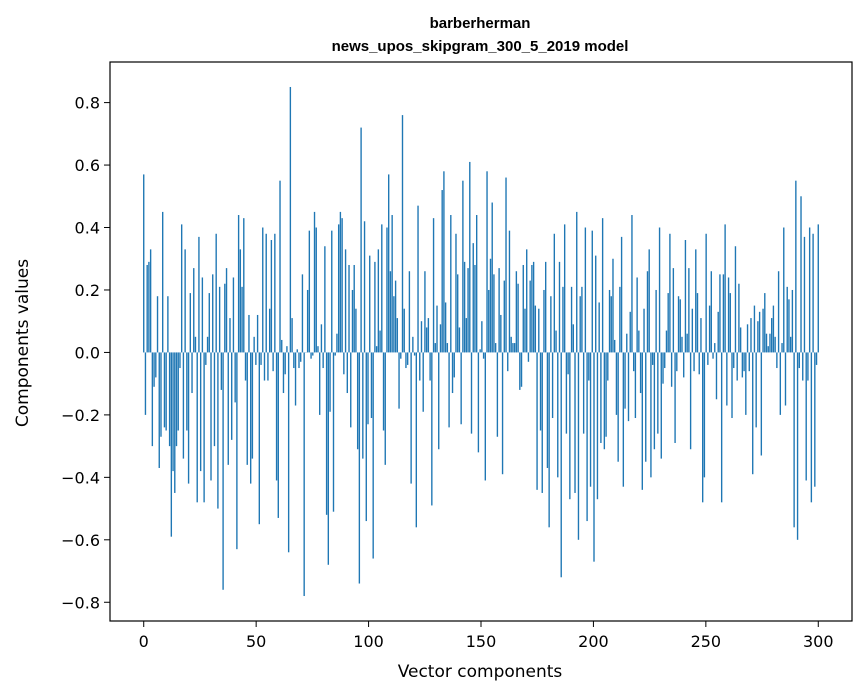  I want to click on y-tick-label: −0.8, so click(80, 602).